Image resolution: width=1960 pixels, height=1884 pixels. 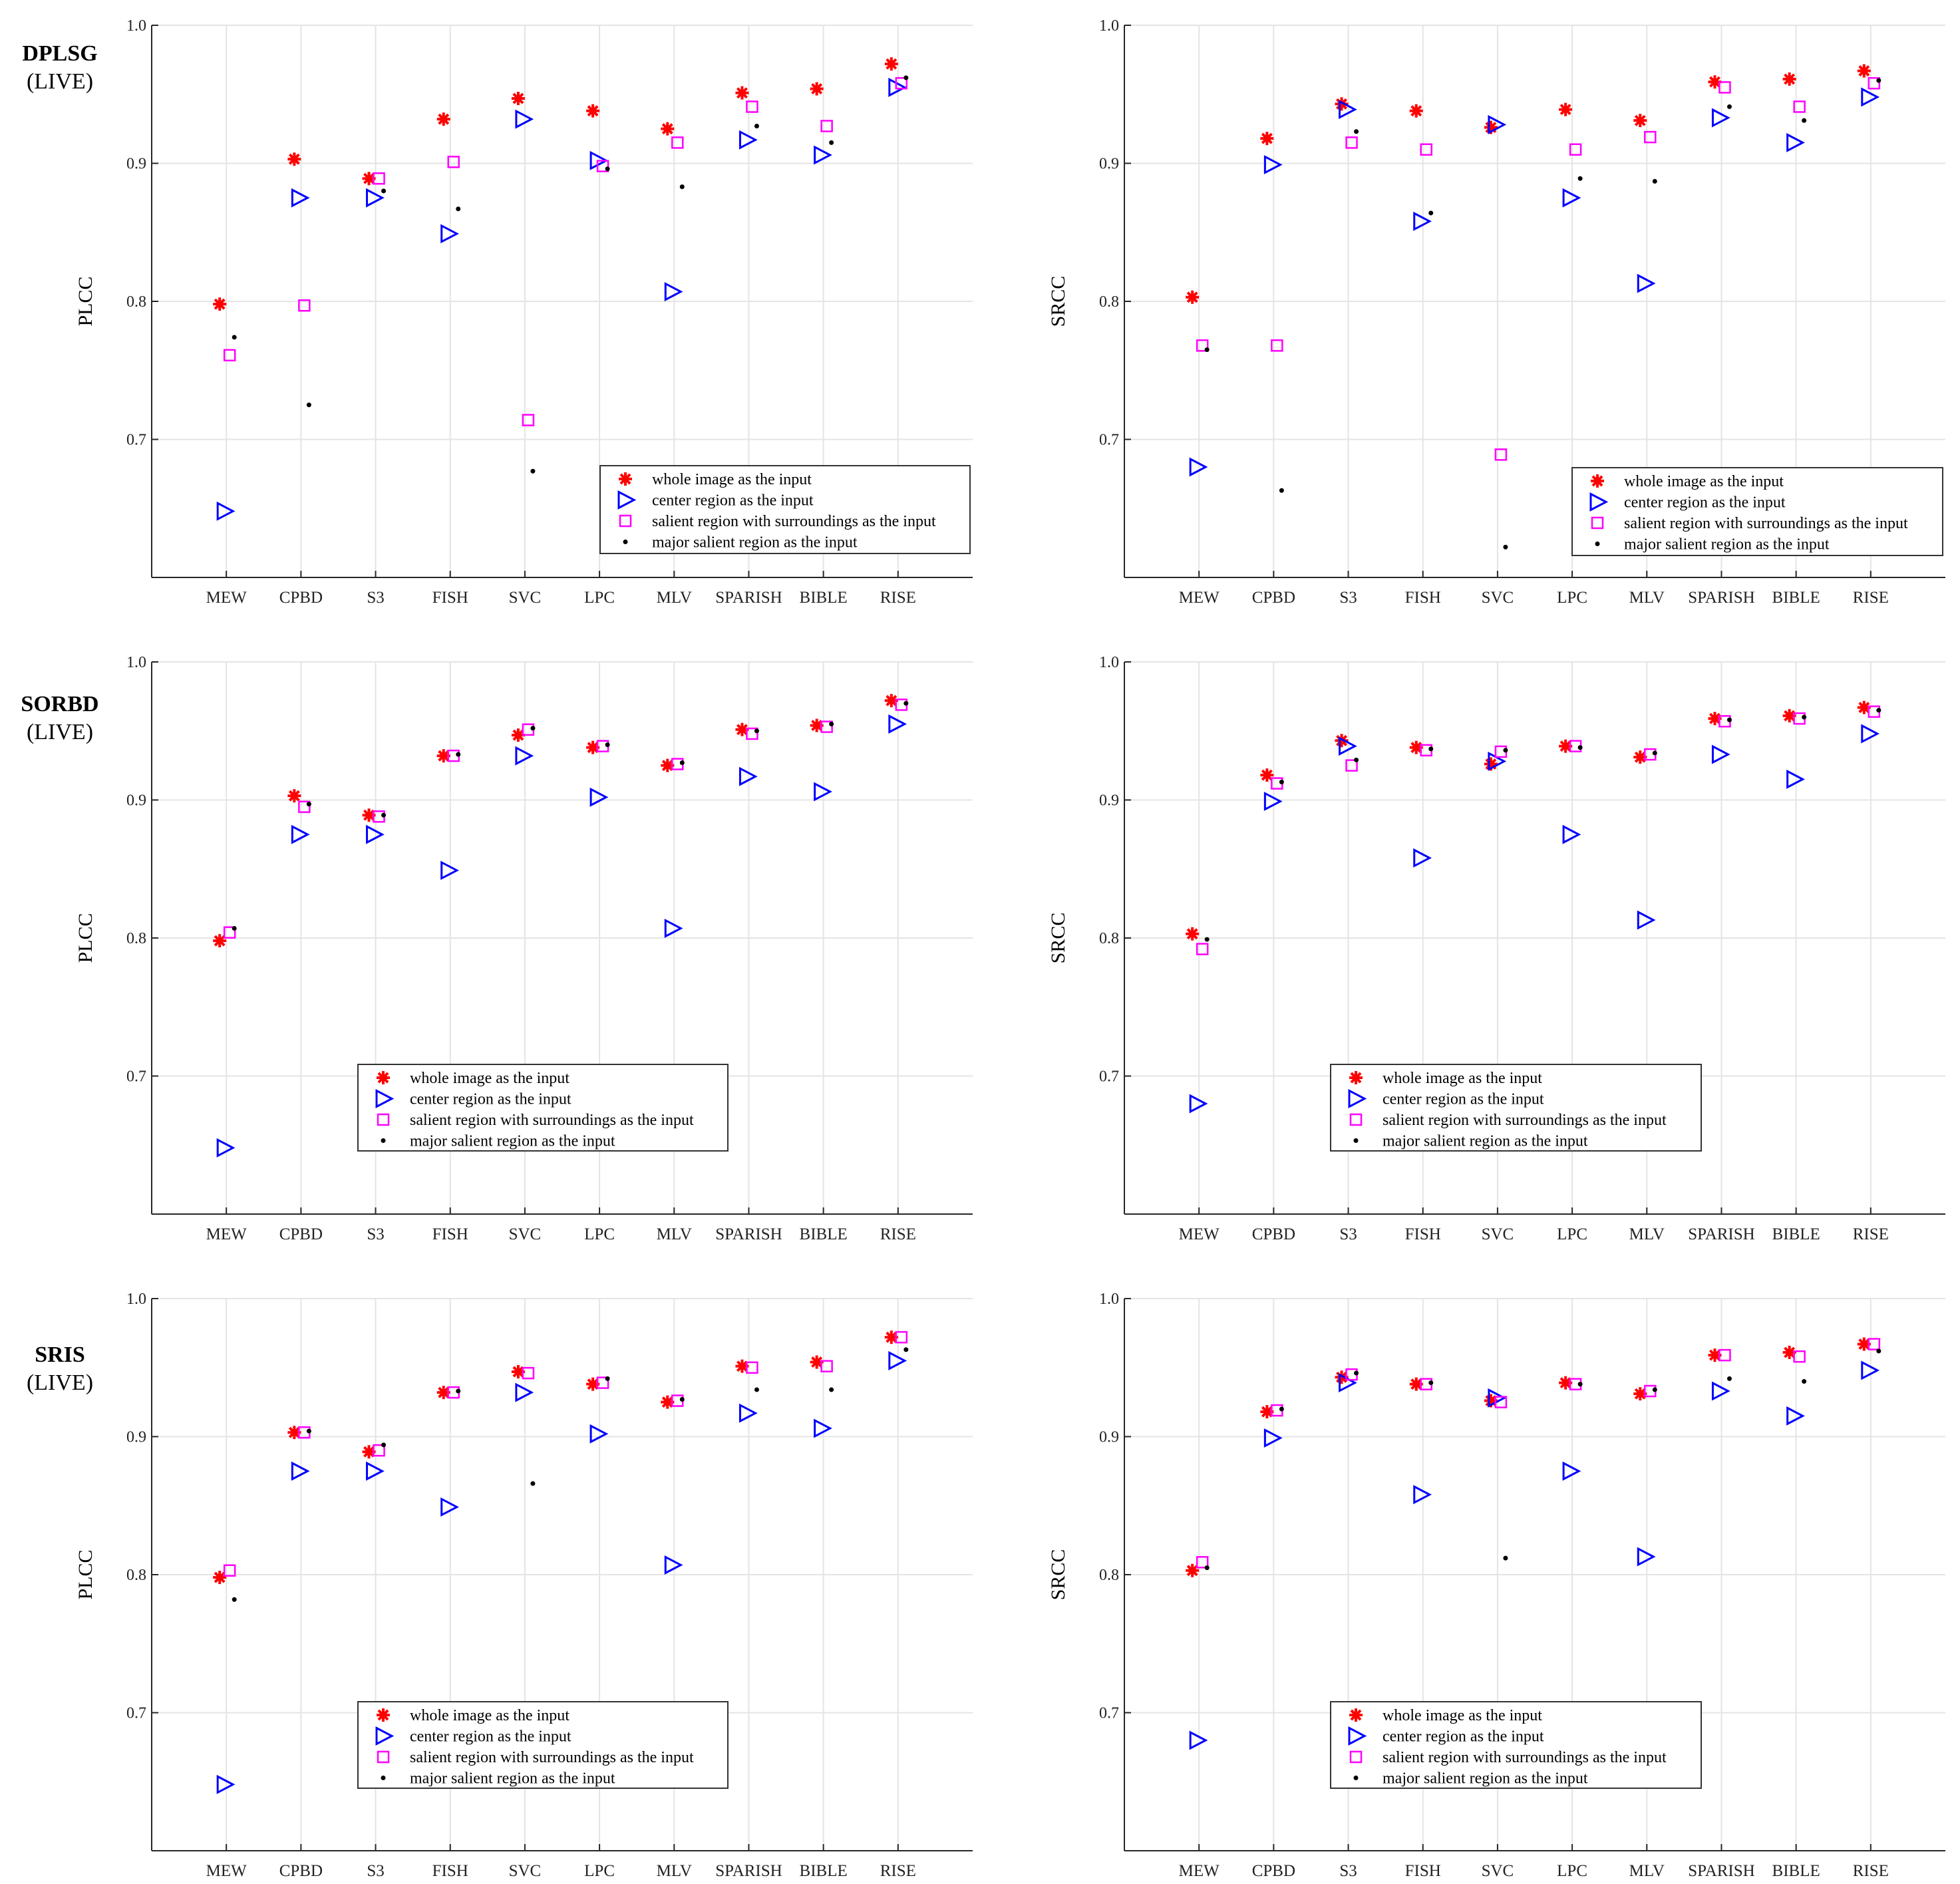 I want to click on marker-whole-s3, so click(x=369, y=1452).